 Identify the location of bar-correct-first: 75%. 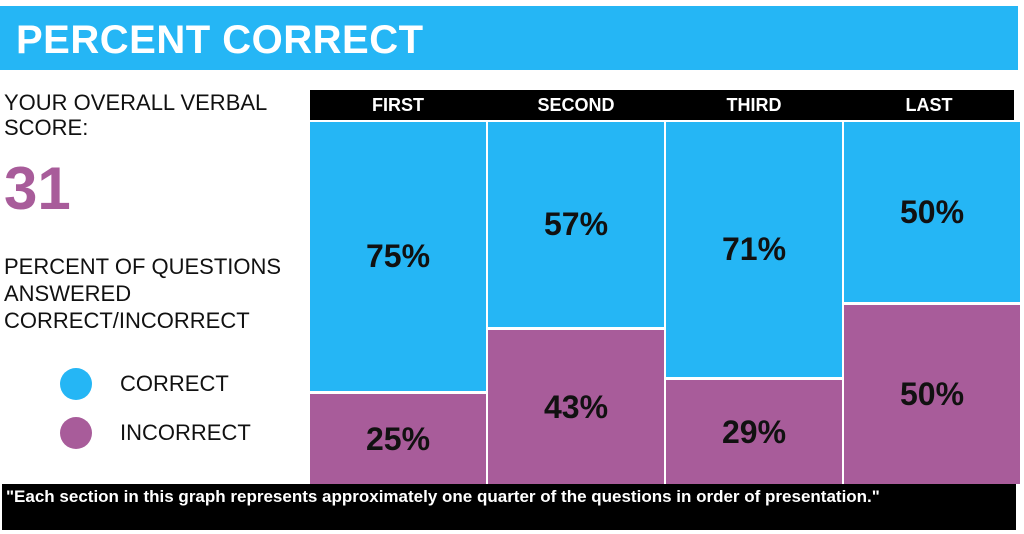
(398, 256).